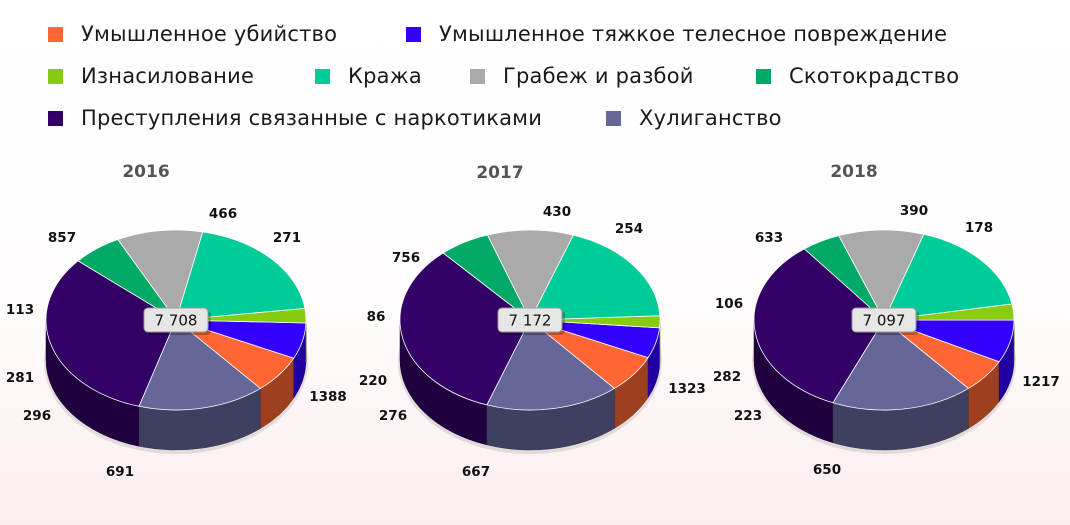 The width and height of the screenshot is (1070, 525). What do you see at coordinates (629, 229) in the screenshot?
I see `data-label-скотокрадство: 254` at bounding box center [629, 229].